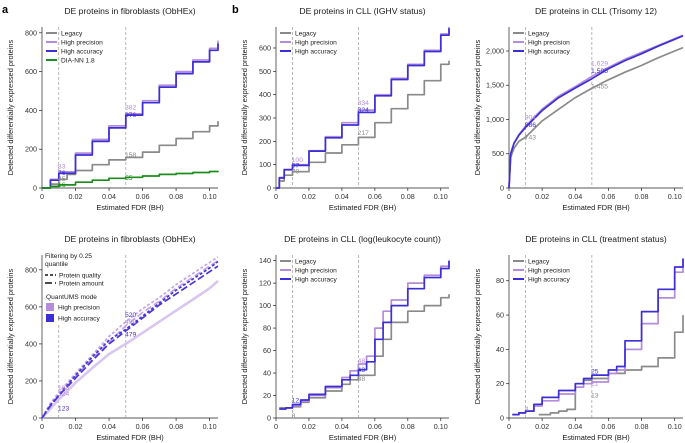 This screenshot has height=443, width=685. Describe the element at coordinates (50, 318) in the screenshot. I see `legend-mode-swatch` at that location.